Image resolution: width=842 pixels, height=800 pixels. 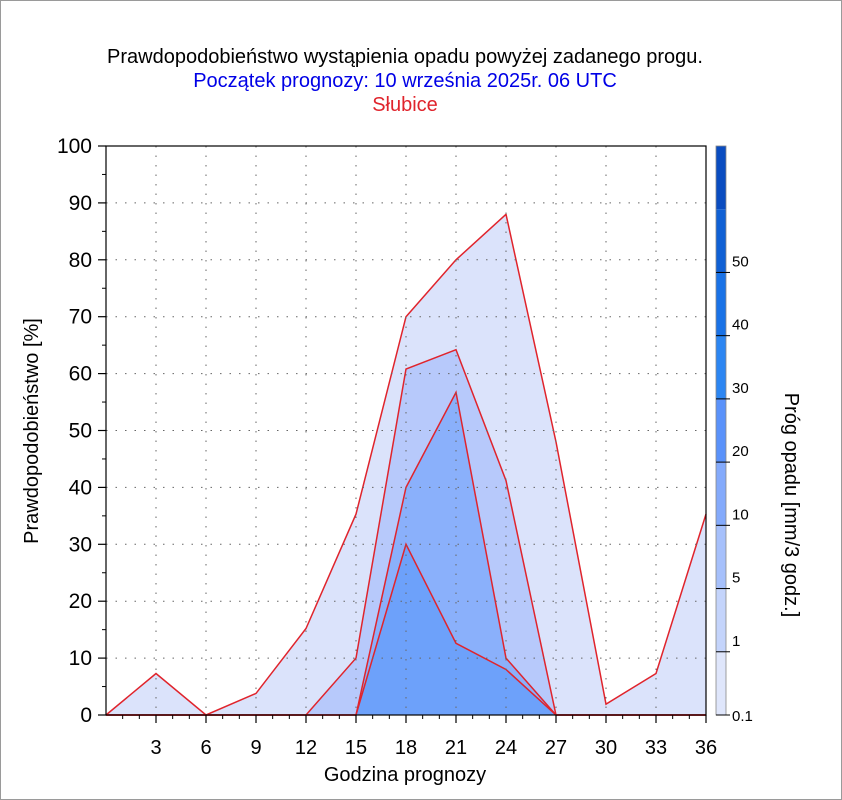 What do you see at coordinates (80, 374) in the screenshot?
I see `y-tick-label: 60` at bounding box center [80, 374].